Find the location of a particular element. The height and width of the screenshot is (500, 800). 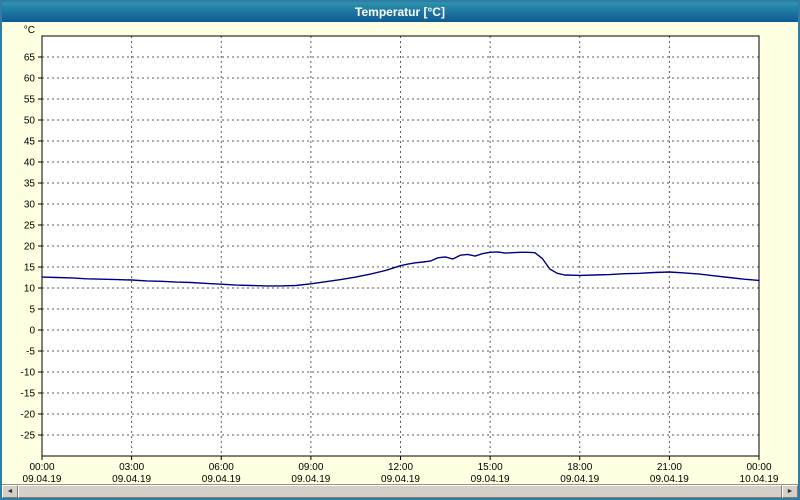

svg-text: 60 is located at coordinates (30, 79).